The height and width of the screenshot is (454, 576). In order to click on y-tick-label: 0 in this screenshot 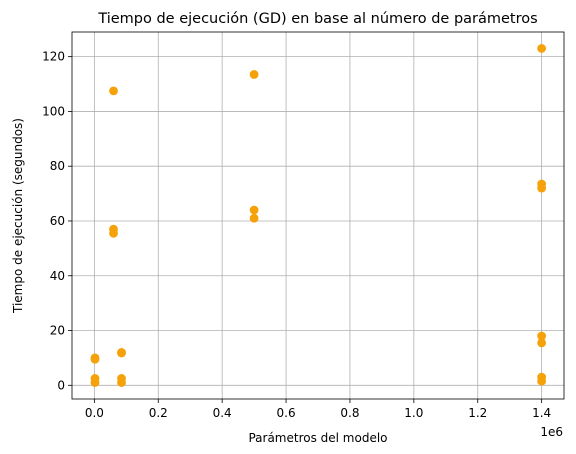, I will do `click(61, 385)`.